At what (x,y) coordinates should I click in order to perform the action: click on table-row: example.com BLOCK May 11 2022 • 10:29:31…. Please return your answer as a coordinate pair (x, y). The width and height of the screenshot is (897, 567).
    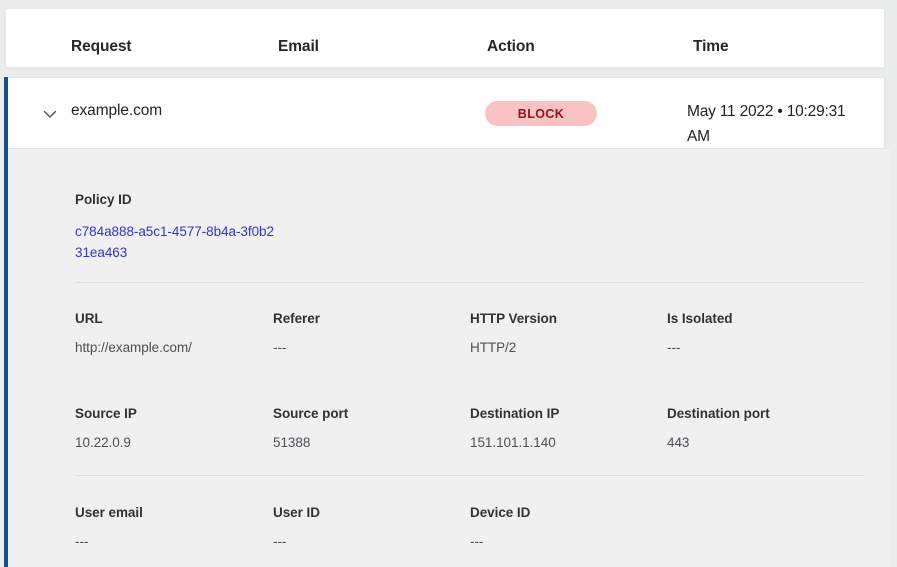
    Looking at the image, I should click on (446, 113).